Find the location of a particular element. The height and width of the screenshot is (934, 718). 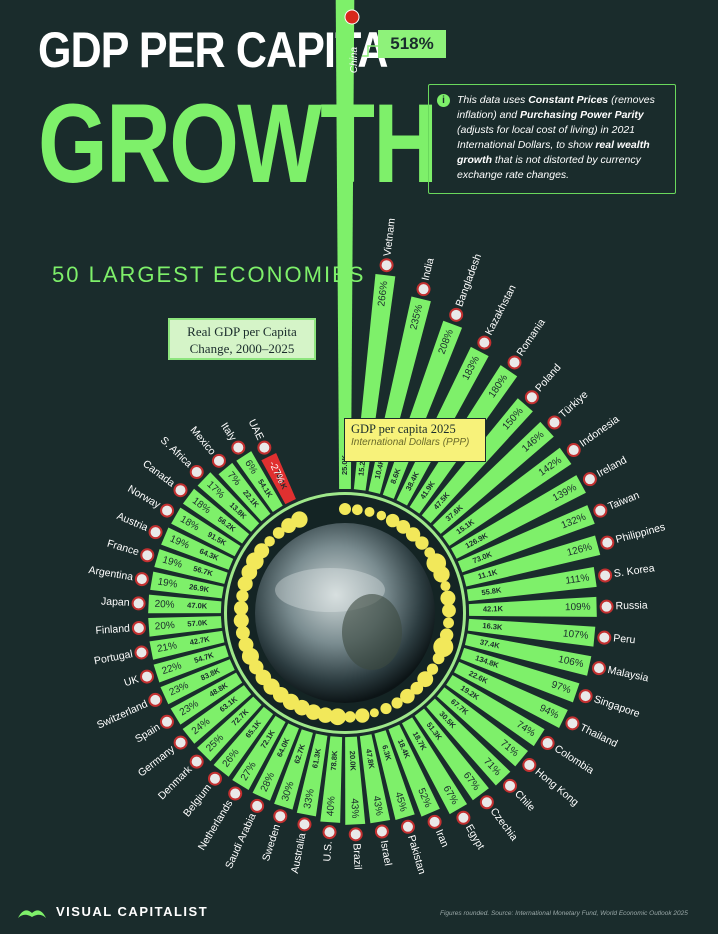

bar-taiwan is located at coordinates (526, 539).